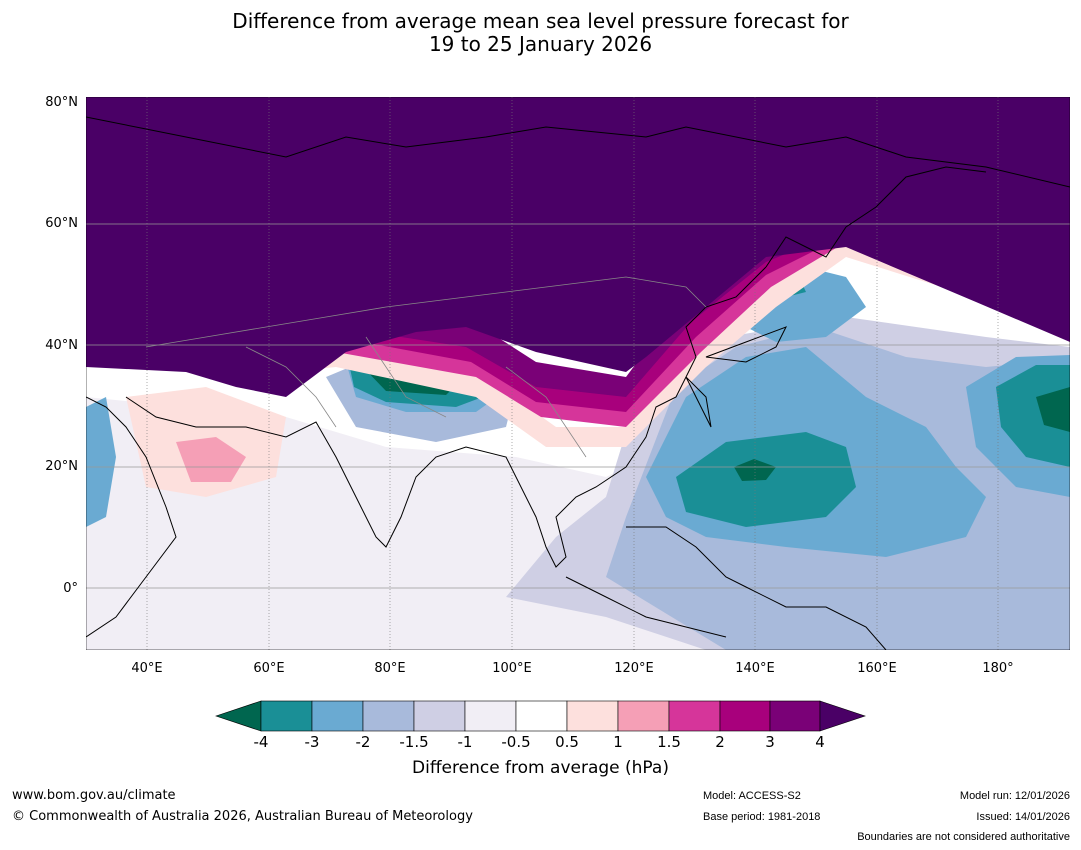  Describe the element at coordinates (61, 223) in the screenshot. I see `lat-label-60n: 60°N` at that location.